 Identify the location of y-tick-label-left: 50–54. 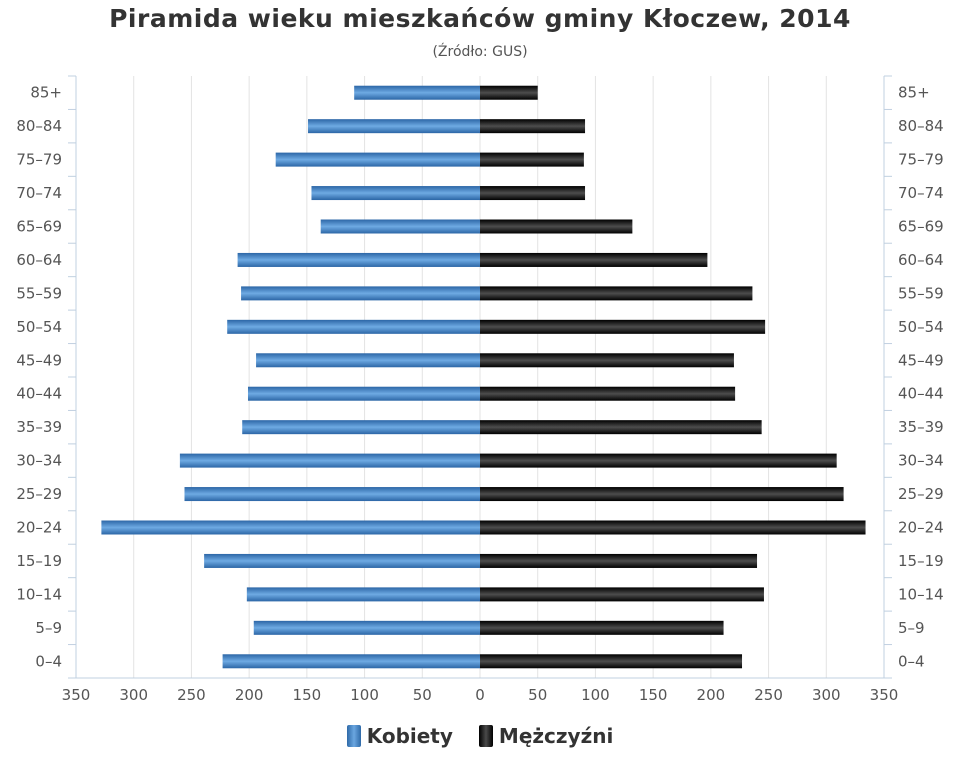
(39, 327).